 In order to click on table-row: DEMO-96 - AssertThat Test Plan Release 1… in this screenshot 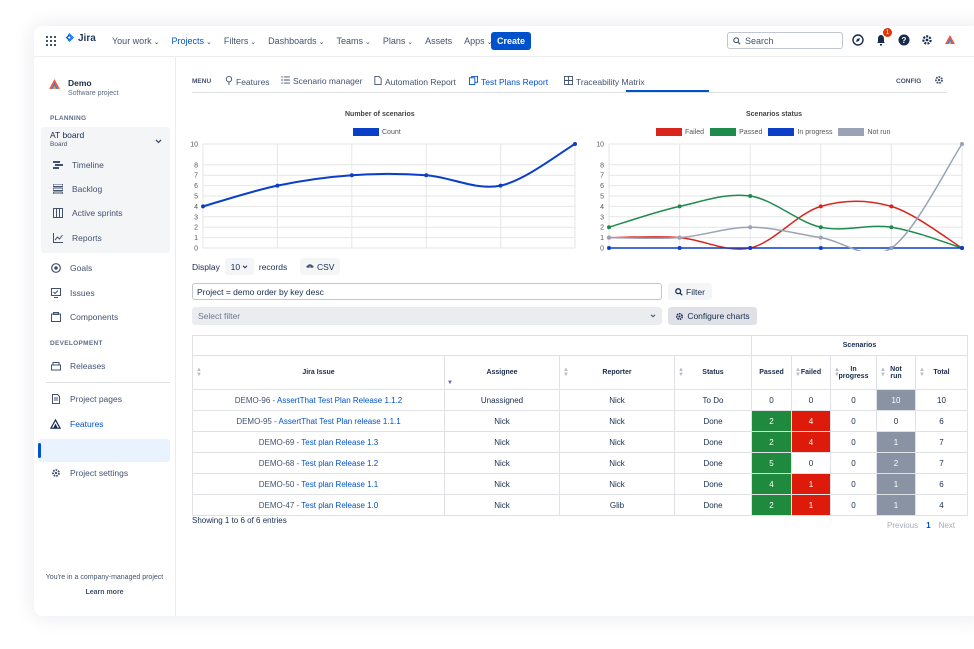, I will do `click(580, 400)`.